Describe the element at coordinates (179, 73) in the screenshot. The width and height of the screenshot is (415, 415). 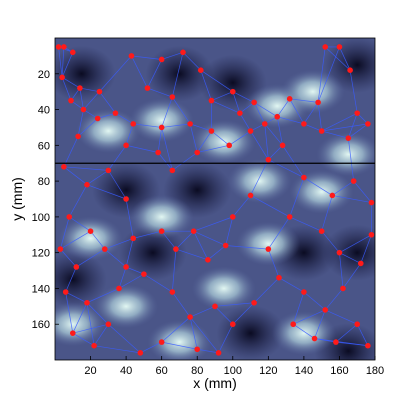
I see `dark-region` at that location.